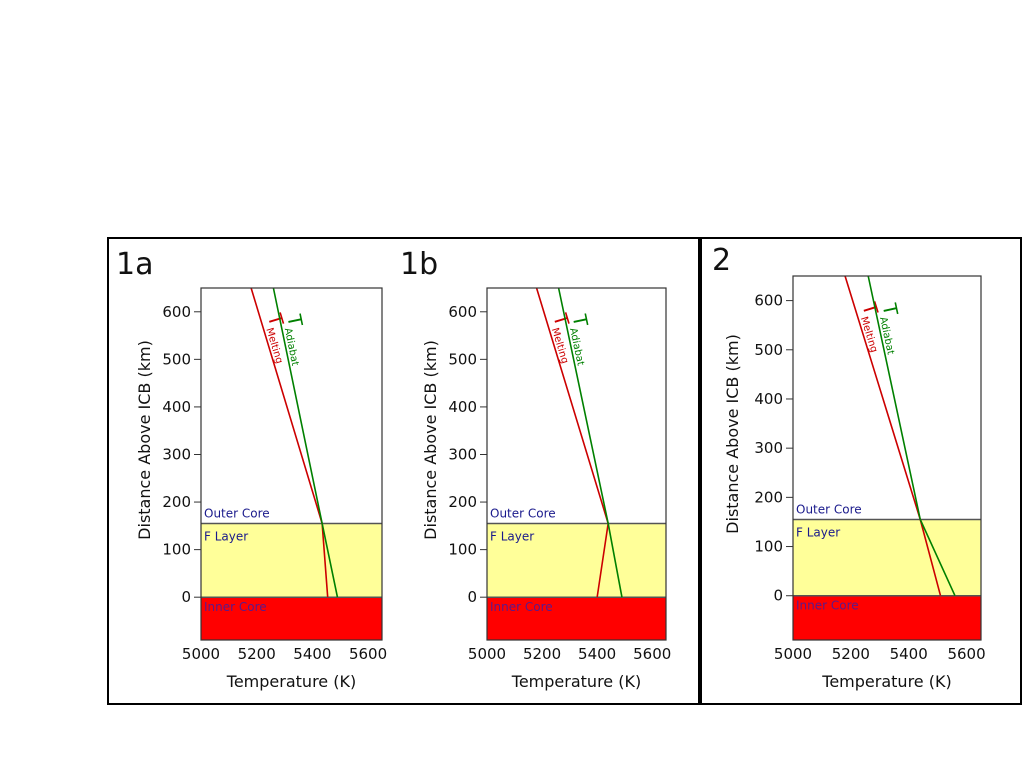  Describe the element at coordinates (419, 264) in the screenshot. I see `panel-label: 1b` at that location.